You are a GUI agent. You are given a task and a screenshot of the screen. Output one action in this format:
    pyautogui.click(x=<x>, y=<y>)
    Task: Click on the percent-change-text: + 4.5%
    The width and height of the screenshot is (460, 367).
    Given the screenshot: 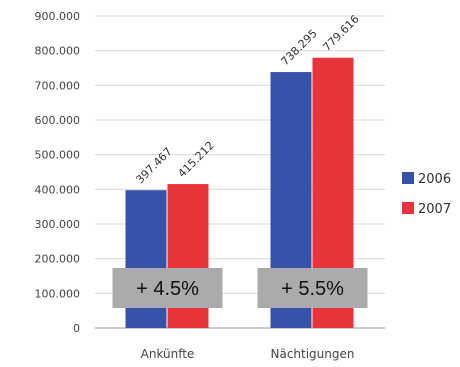 What is the action you would take?
    pyautogui.click(x=167, y=289)
    